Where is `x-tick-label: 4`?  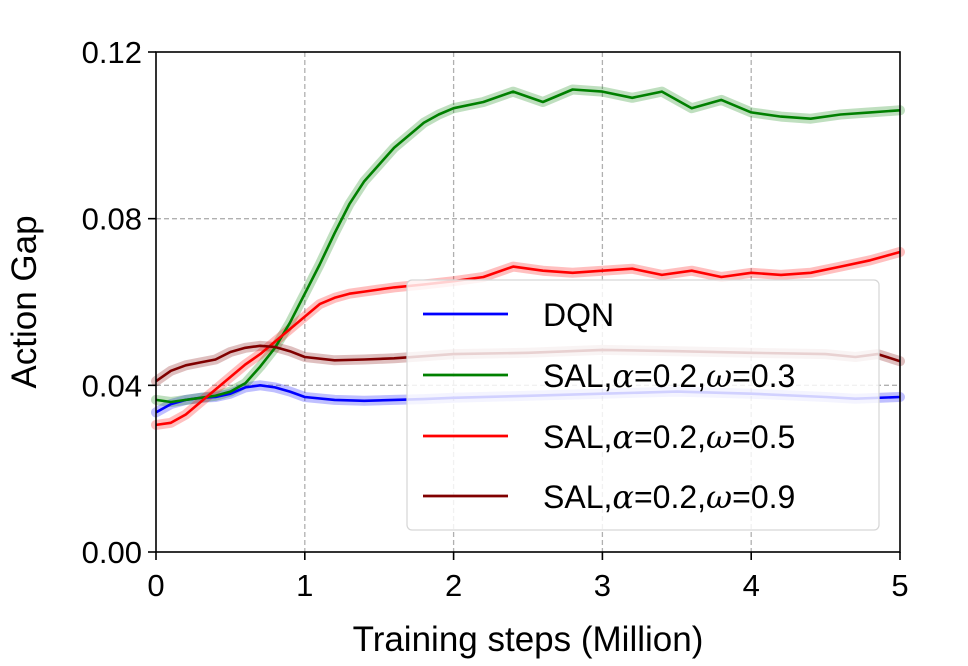
x-tick-label: 4 is located at coordinates (751, 585).